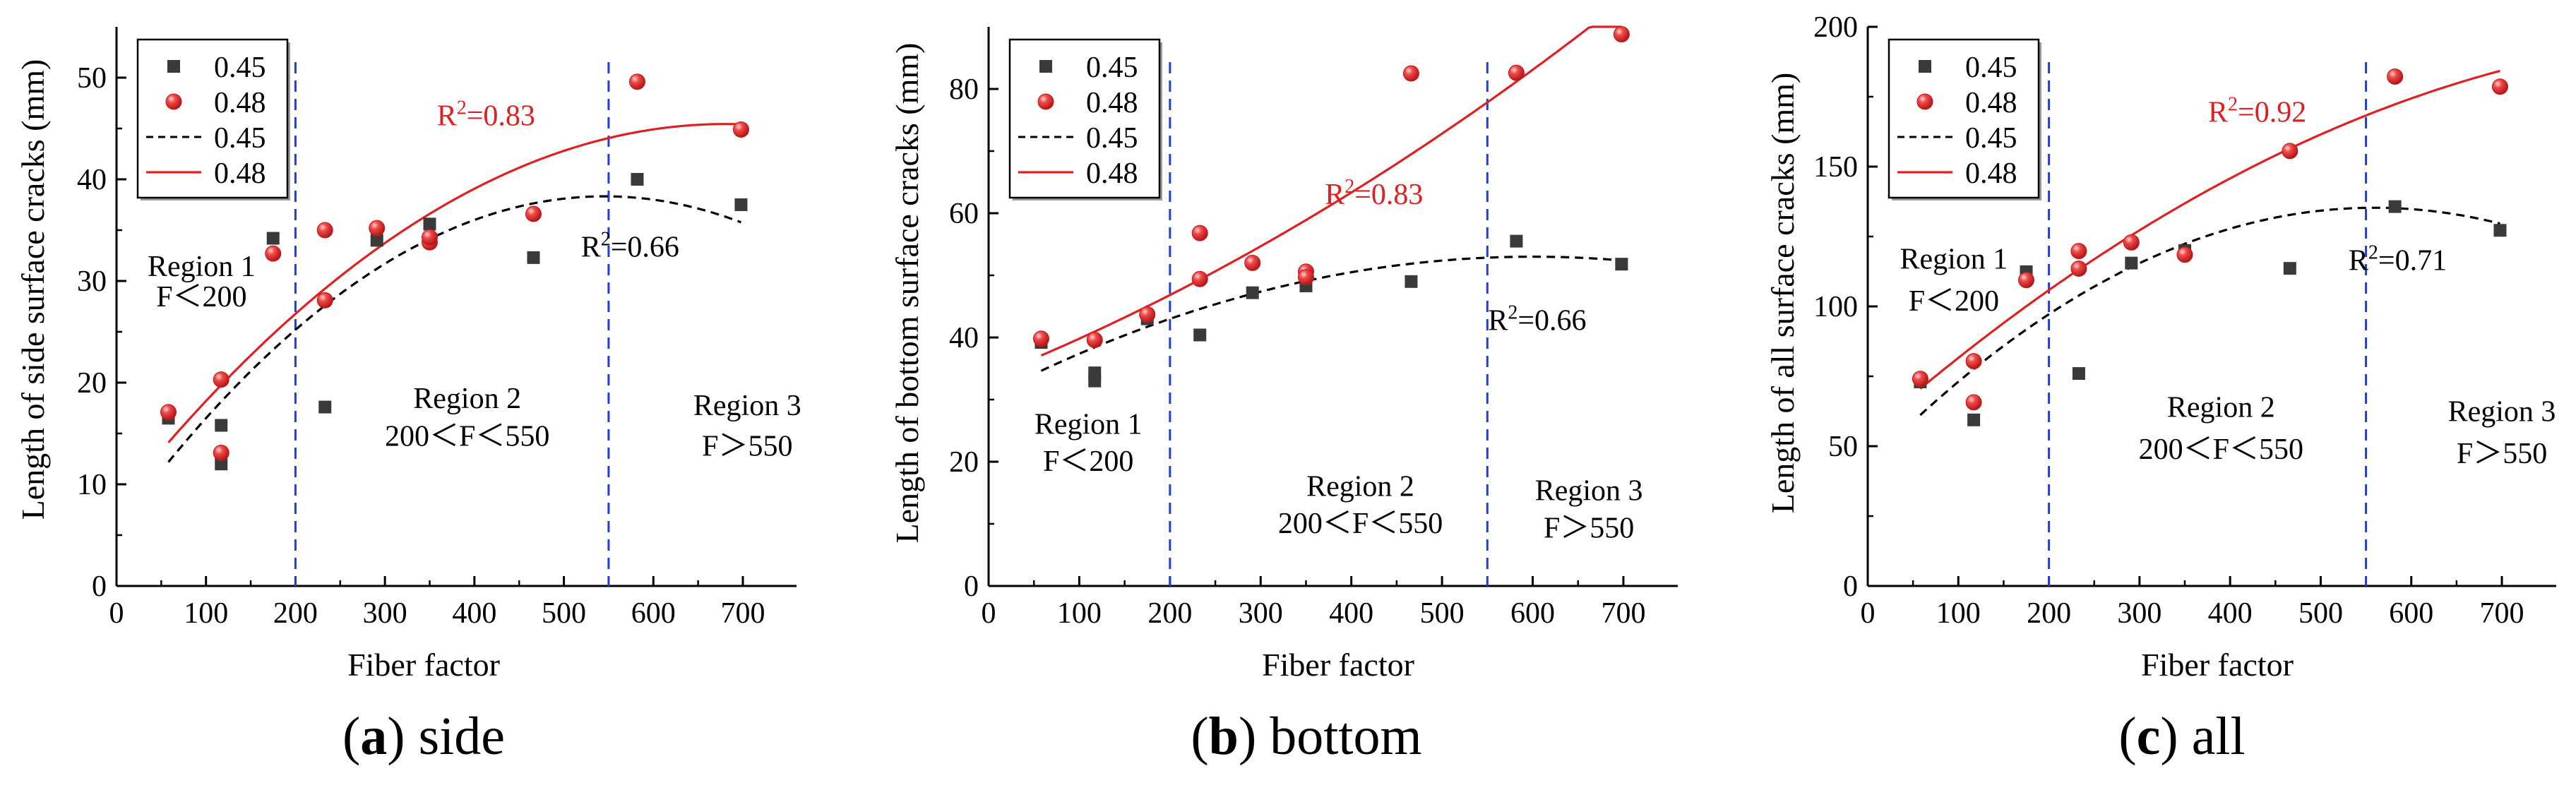 This screenshot has width=2576, height=802. What do you see at coordinates (92, 180) in the screenshot?
I see `y-tick-label: 40` at bounding box center [92, 180].